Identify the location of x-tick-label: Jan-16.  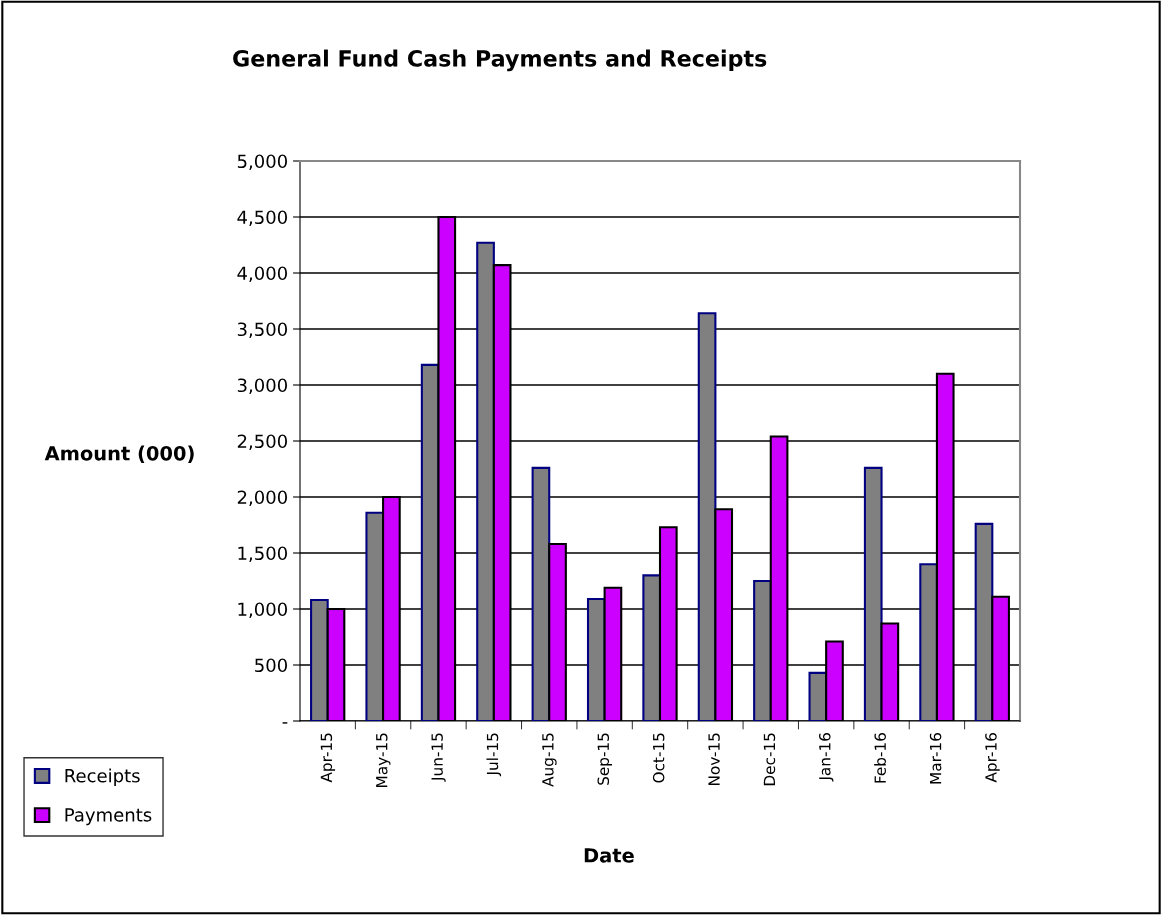
(826, 757).